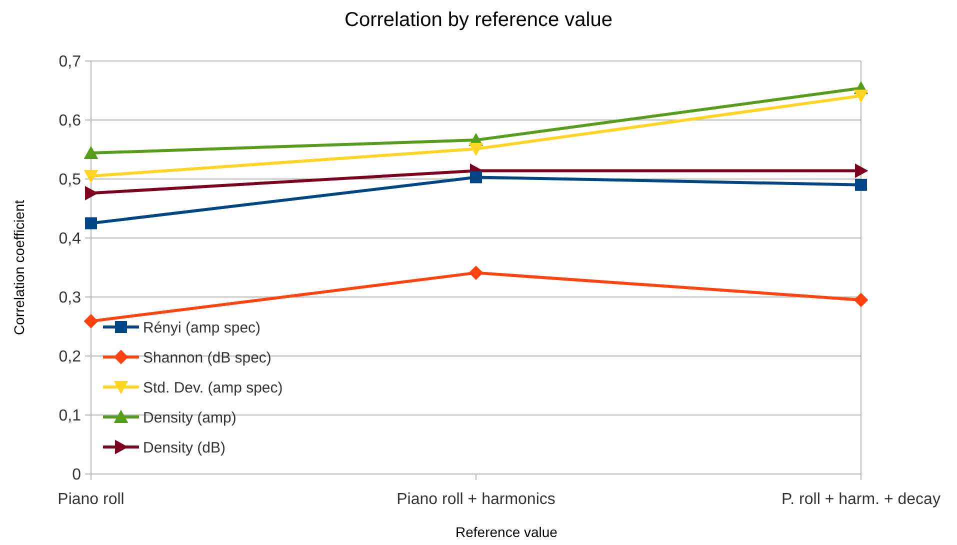  What do you see at coordinates (70, 180) in the screenshot?
I see `y-tick-label: 0,5` at bounding box center [70, 180].